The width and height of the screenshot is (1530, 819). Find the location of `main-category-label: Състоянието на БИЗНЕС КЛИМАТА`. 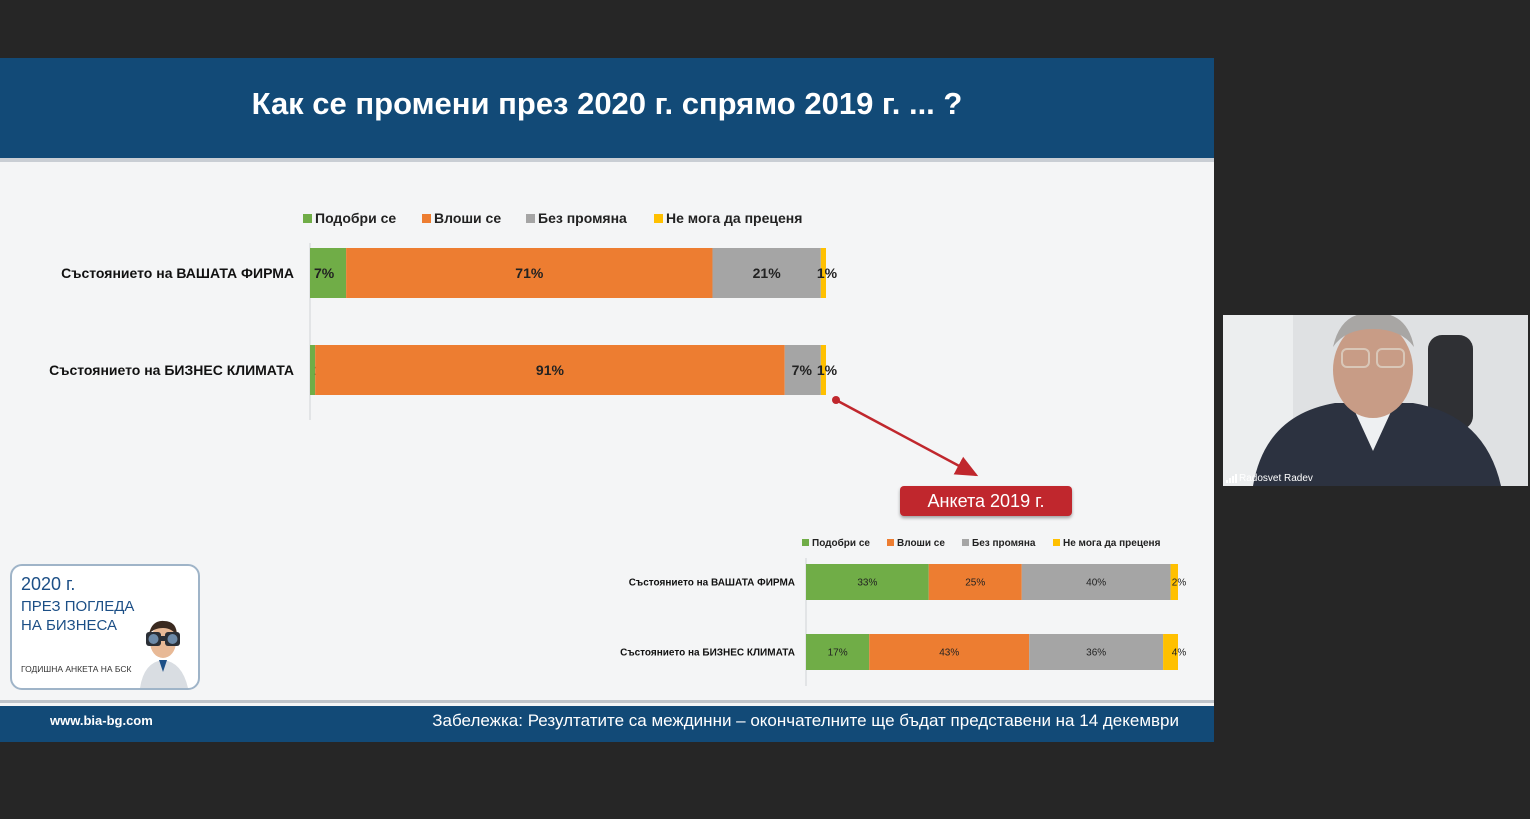

main-category-label: Състоянието на БИЗНЕС КЛИМАТА is located at coordinates (171, 370).